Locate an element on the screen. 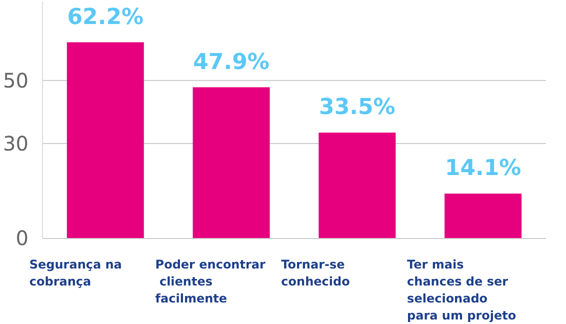 Image resolution: width=566 pixels, height=324 pixels. data-label: 33.5% is located at coordinates (357, 107).